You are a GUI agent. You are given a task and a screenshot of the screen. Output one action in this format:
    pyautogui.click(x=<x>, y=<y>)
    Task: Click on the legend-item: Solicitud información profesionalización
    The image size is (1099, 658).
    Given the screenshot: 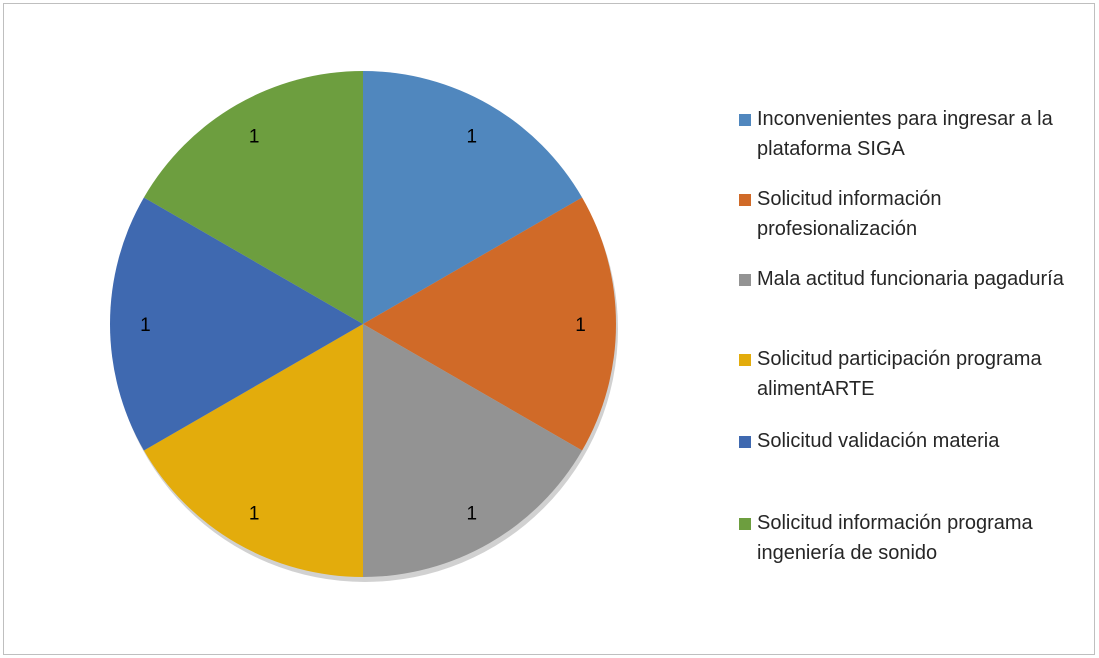 What is the action you would take?
    pyautogui.click(x=915, y=214)
    